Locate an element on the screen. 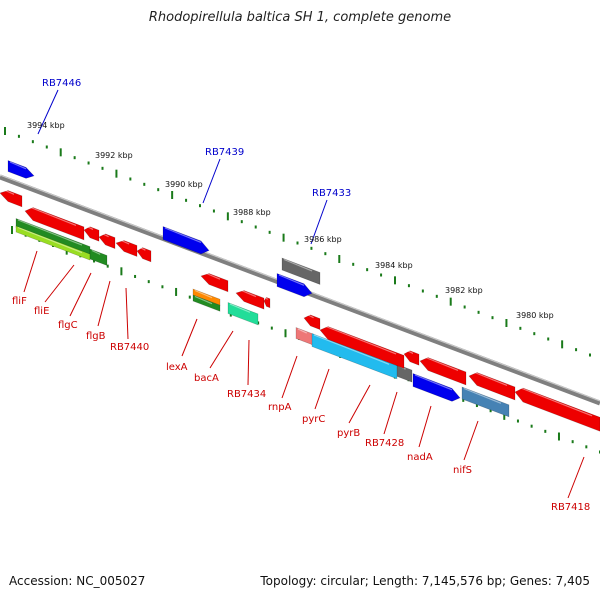 The height and width of the screenshot is (600, 600). lower-gene-label: nifS is located at coordinates (462, 470).